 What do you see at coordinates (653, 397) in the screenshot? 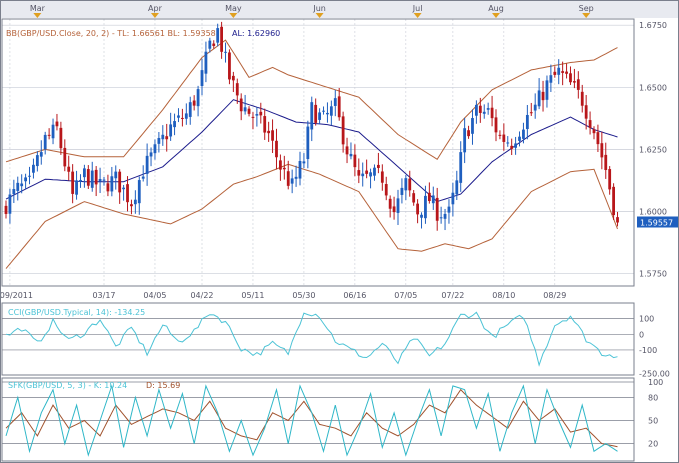
I see `stoch-tick-label: 80` at bounding box center [653, 397].